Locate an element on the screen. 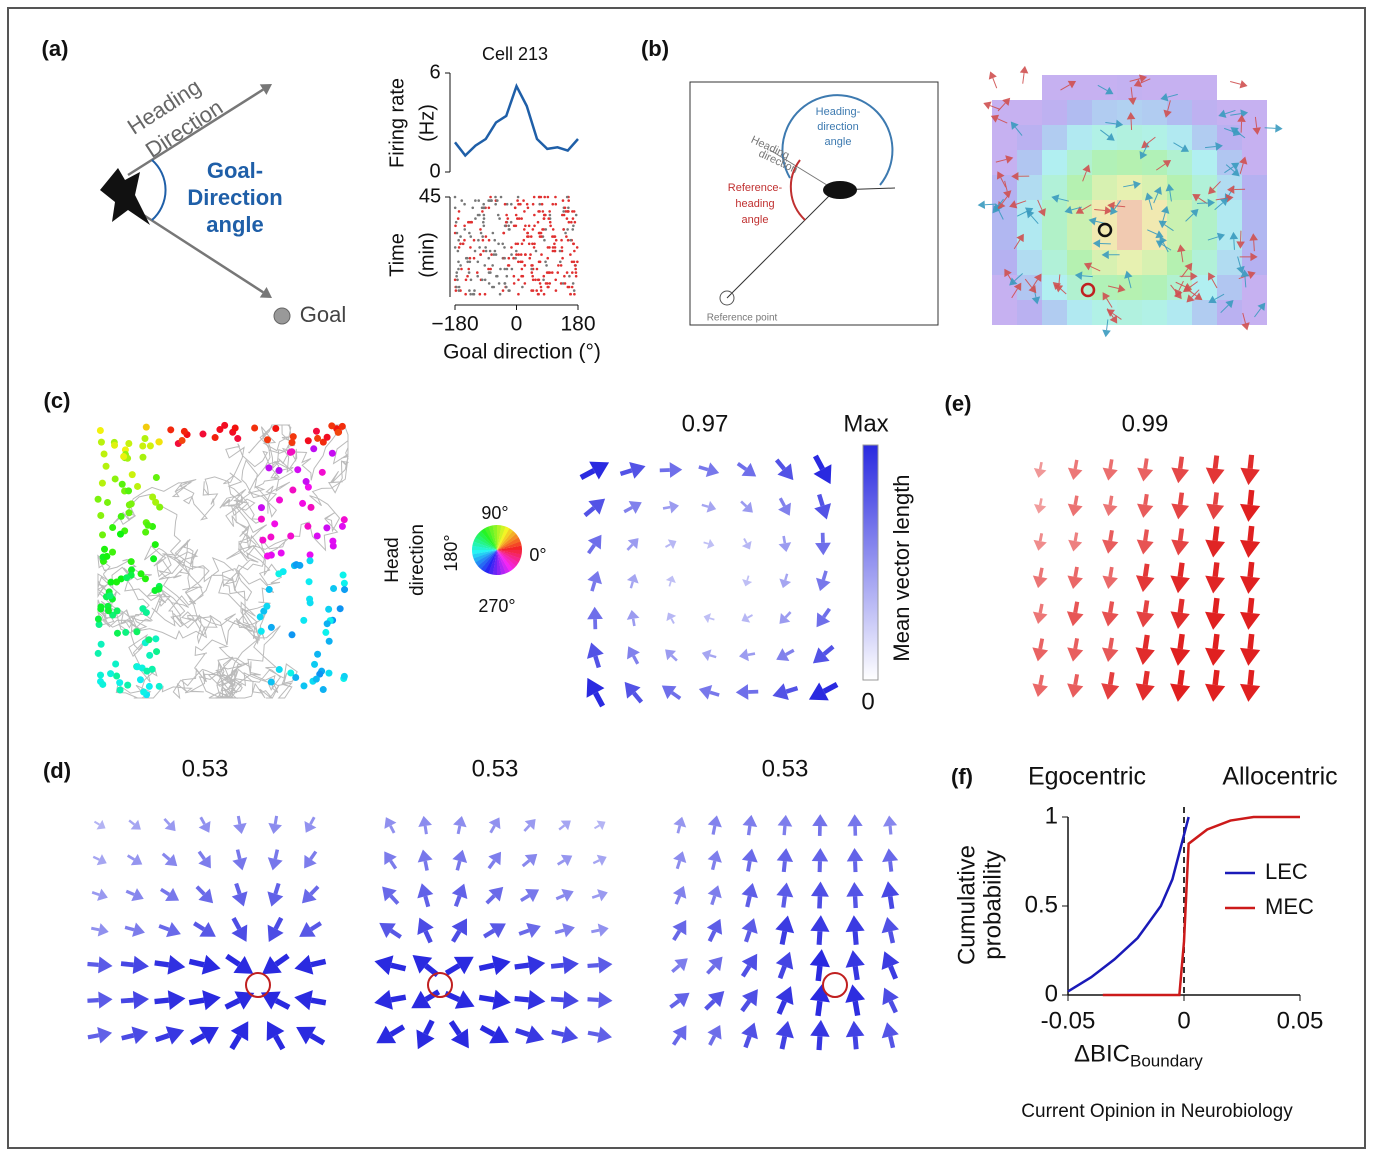 Image resolution: width=1373 pixels, height=1162 pixels. y-axis-title: (min) is located at coordinates (427, 255).